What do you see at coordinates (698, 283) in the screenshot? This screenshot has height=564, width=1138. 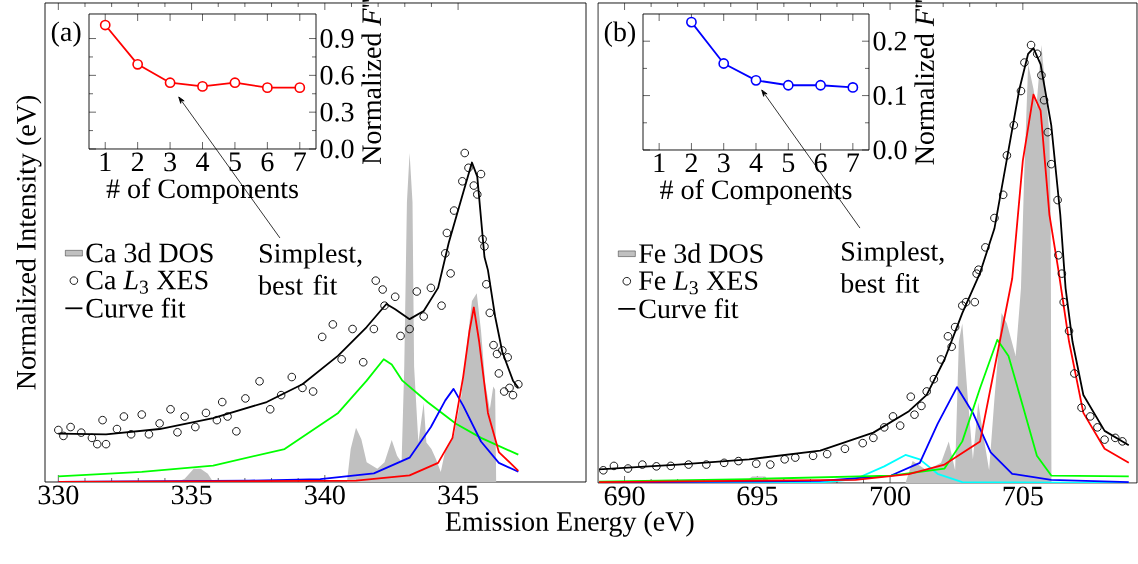 I see `legend-label: Fe L$_{3}$ XES` at bounding box center [698, 283].